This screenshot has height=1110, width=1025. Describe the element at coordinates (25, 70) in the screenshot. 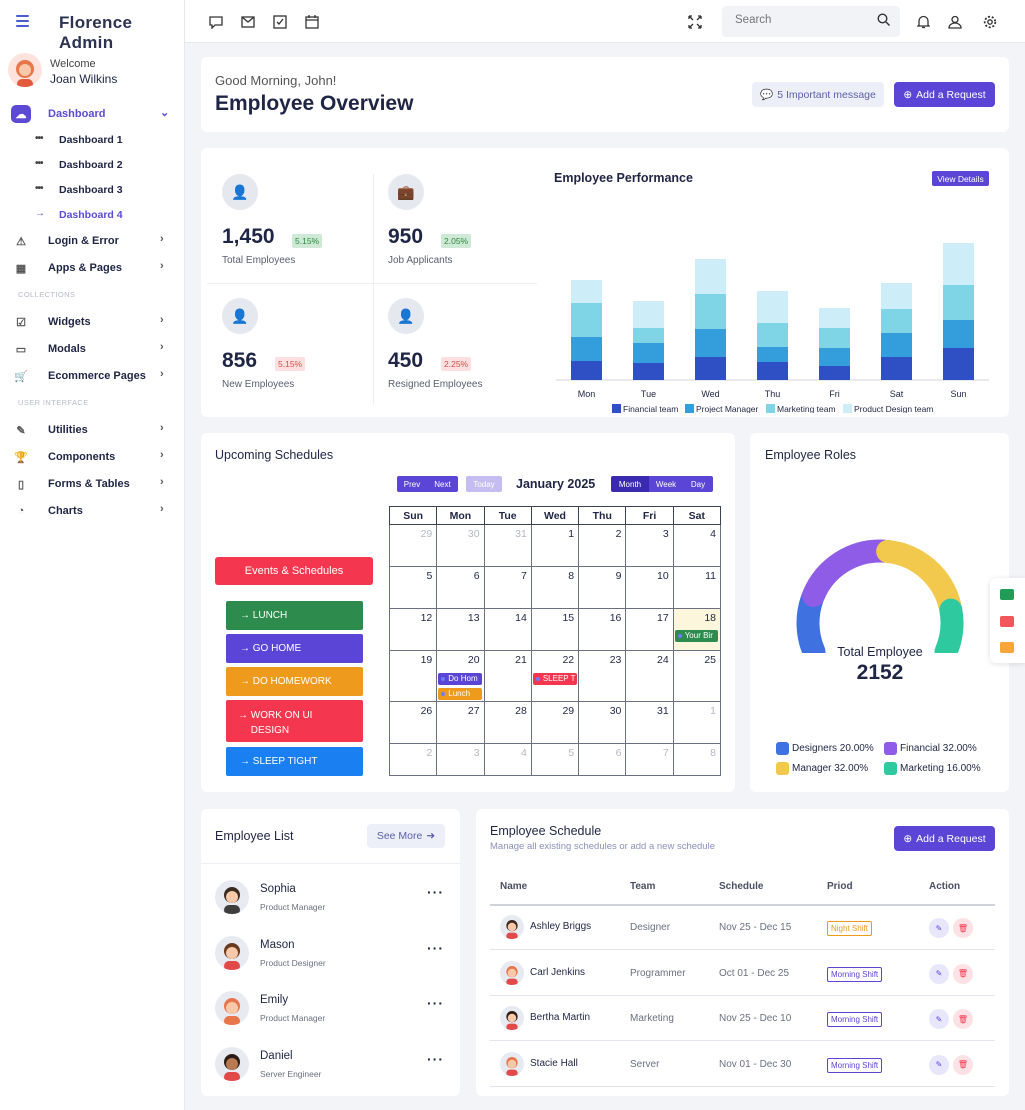

I see `avatar` at that location.